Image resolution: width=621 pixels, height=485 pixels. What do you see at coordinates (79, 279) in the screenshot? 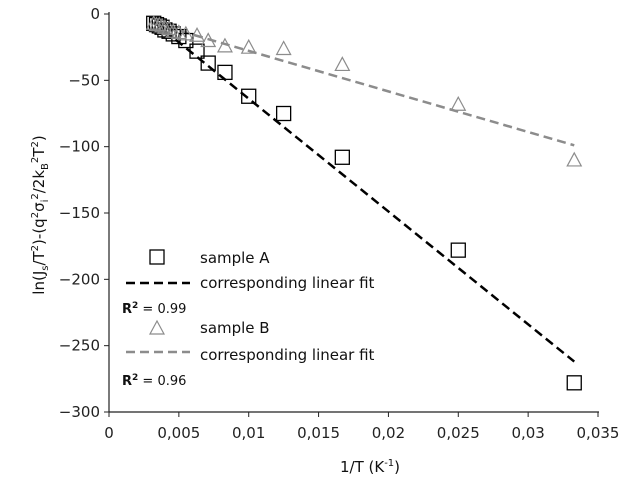
I see `y-tick-label: −200` at bounding box center [79, 279].